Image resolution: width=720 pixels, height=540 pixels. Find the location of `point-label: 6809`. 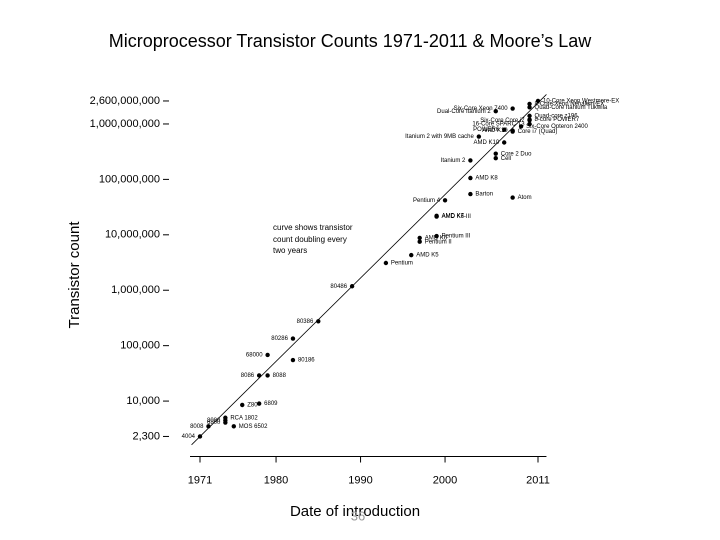

point-label: 6809 is located at coordinates (271, 404).